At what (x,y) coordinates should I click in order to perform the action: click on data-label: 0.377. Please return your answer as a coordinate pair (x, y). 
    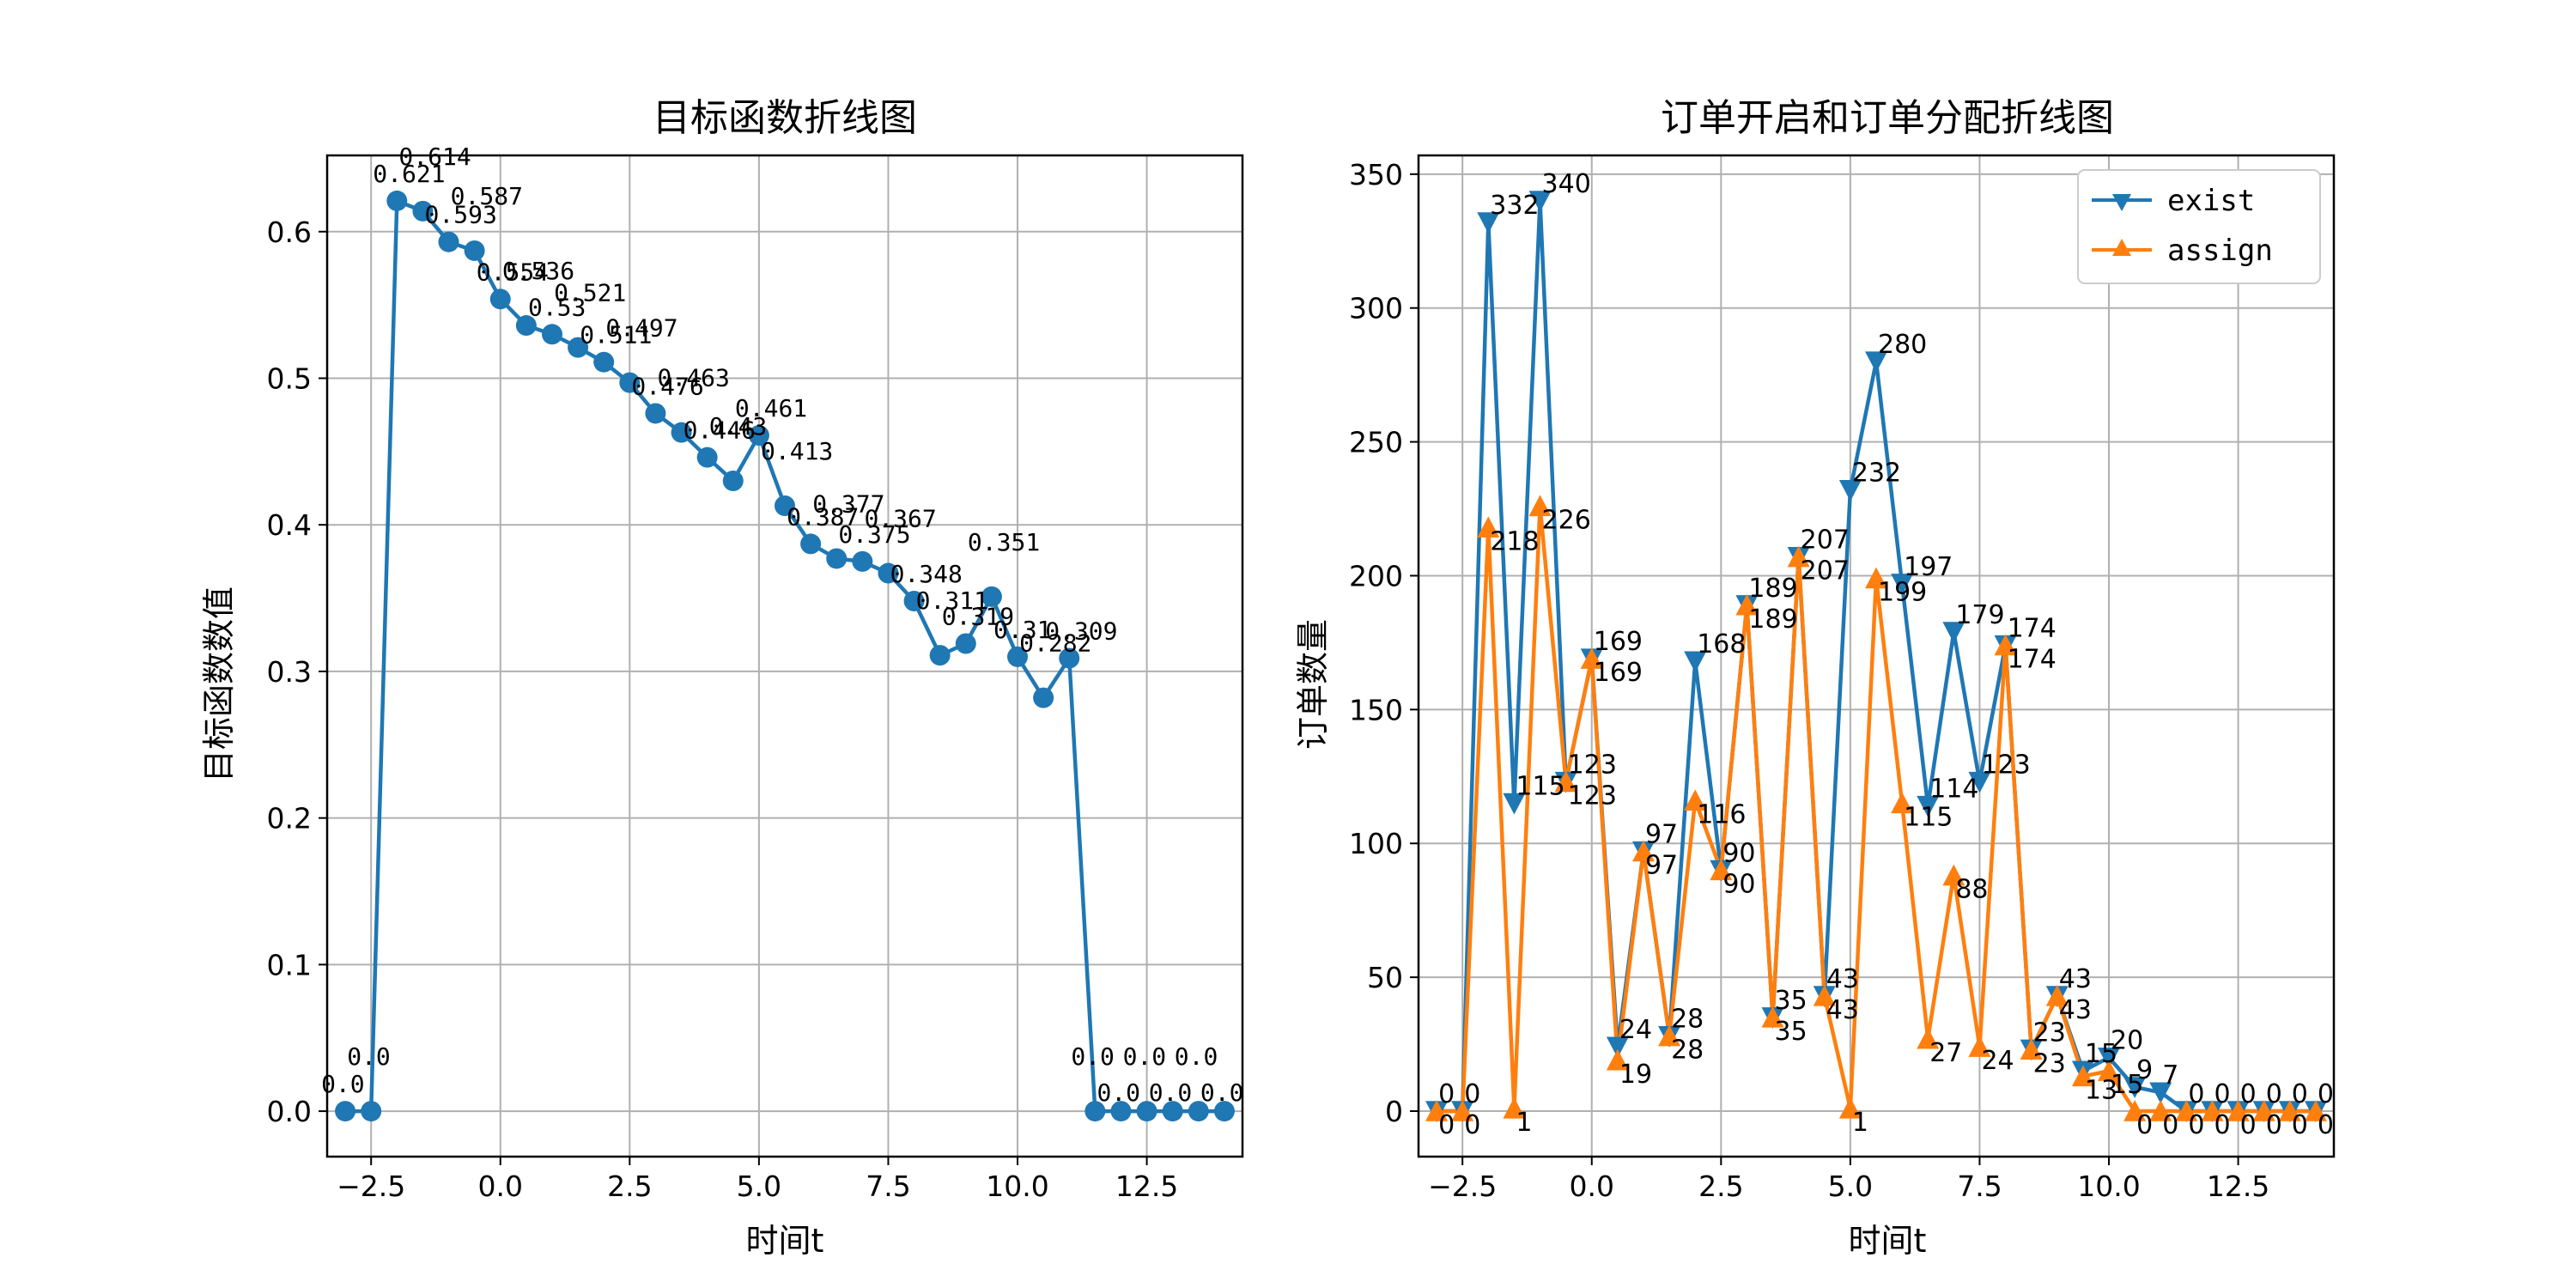
    Looking at the image, I should click on (848, 503).